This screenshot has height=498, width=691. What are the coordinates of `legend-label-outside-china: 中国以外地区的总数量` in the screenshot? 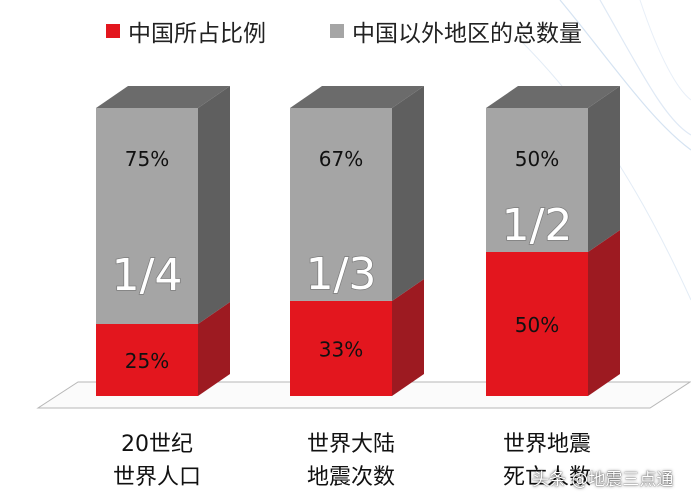 It's located at (467, 34).